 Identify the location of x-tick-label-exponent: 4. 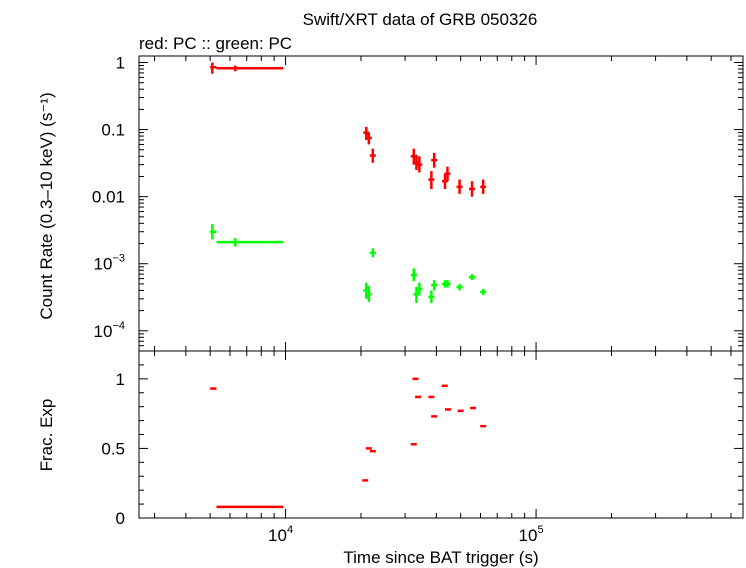
(290, 530).